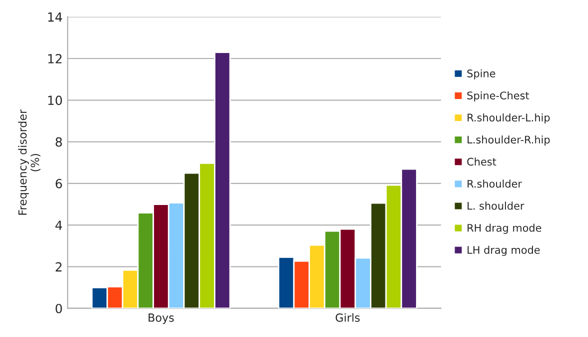  What do you see at coordinates (59, 142) in the screenshot?
I see `y-tick-label: 8` at bounding box center [59, 142].